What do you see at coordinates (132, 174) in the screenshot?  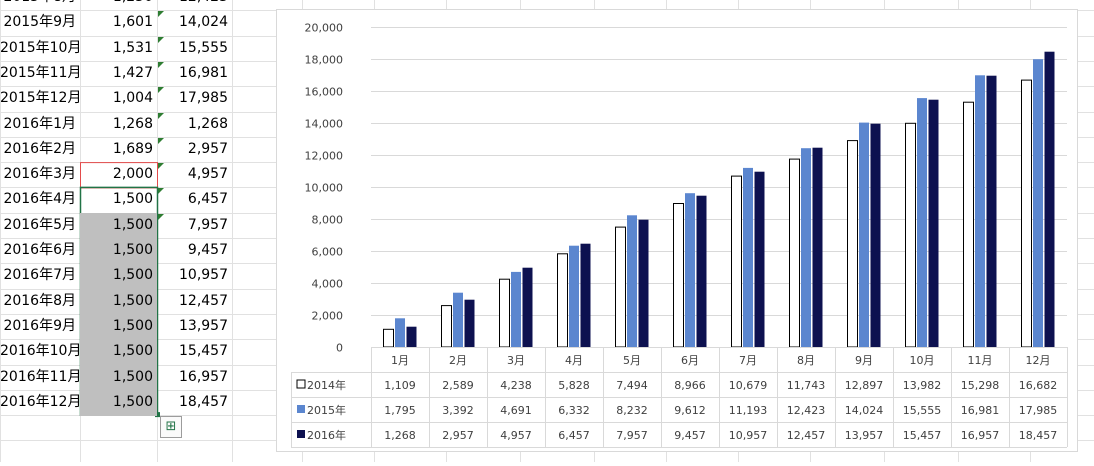 I see `monthly-value-cell: 2,000` at bounding box center [132, 174].